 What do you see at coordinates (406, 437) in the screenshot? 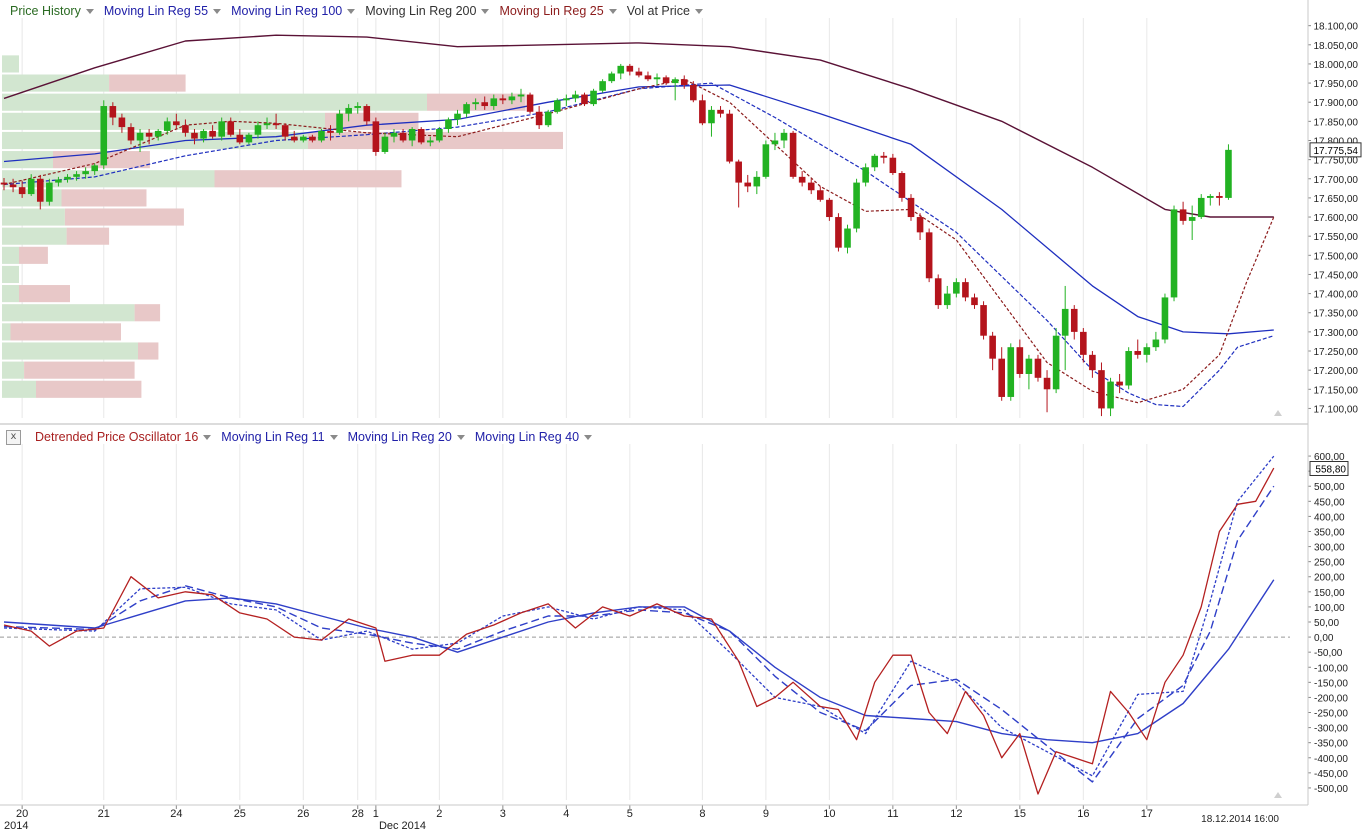
I see `oscillator-legend-item: Moving Lin Reg 20` at bounding box center [406, 437].